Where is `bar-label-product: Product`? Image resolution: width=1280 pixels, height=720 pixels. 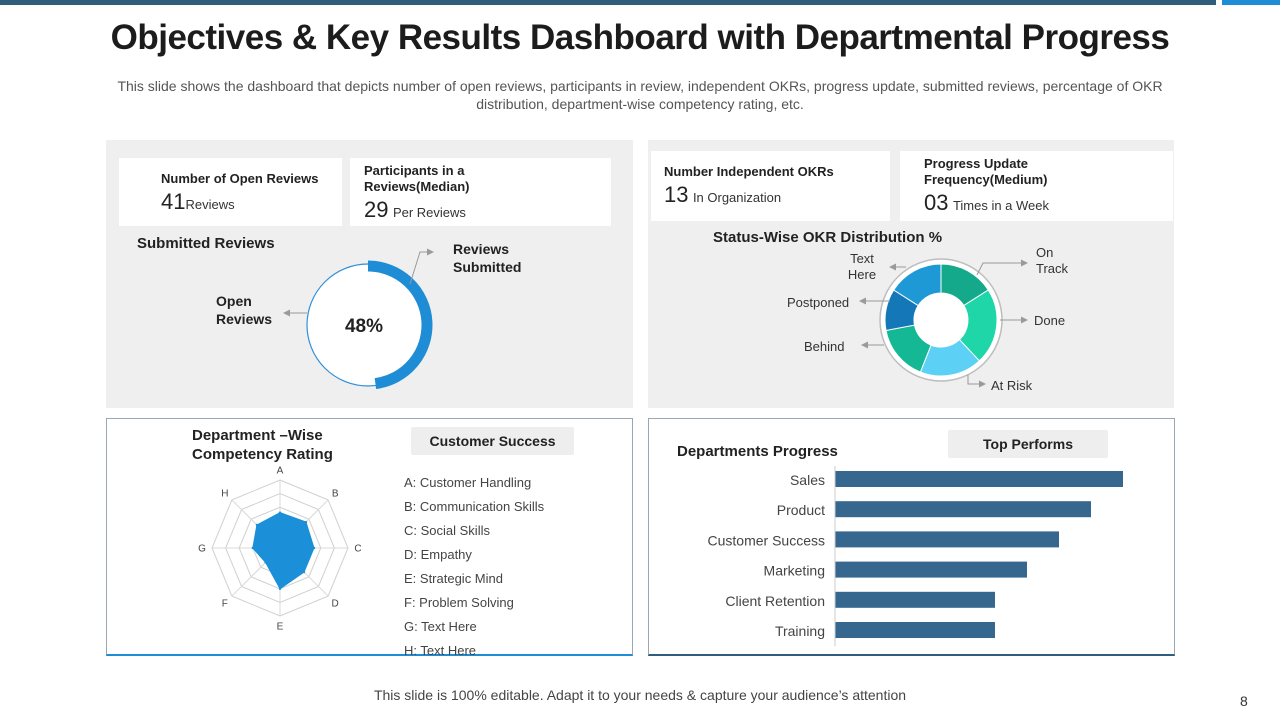
bar-label-product: Product is located at coordinates (801, 510).